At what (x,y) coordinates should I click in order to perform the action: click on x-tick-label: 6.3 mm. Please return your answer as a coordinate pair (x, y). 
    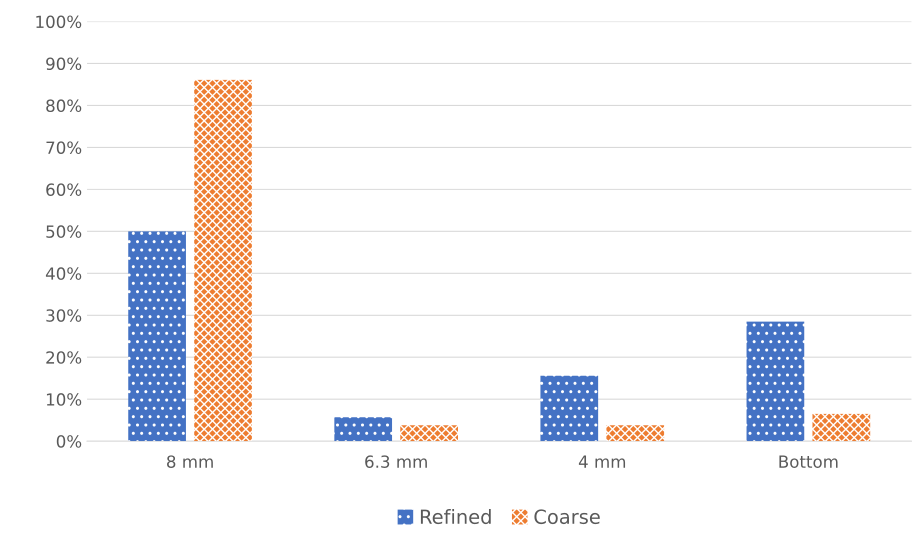
    Looking at the image, I should click on (396, 461).